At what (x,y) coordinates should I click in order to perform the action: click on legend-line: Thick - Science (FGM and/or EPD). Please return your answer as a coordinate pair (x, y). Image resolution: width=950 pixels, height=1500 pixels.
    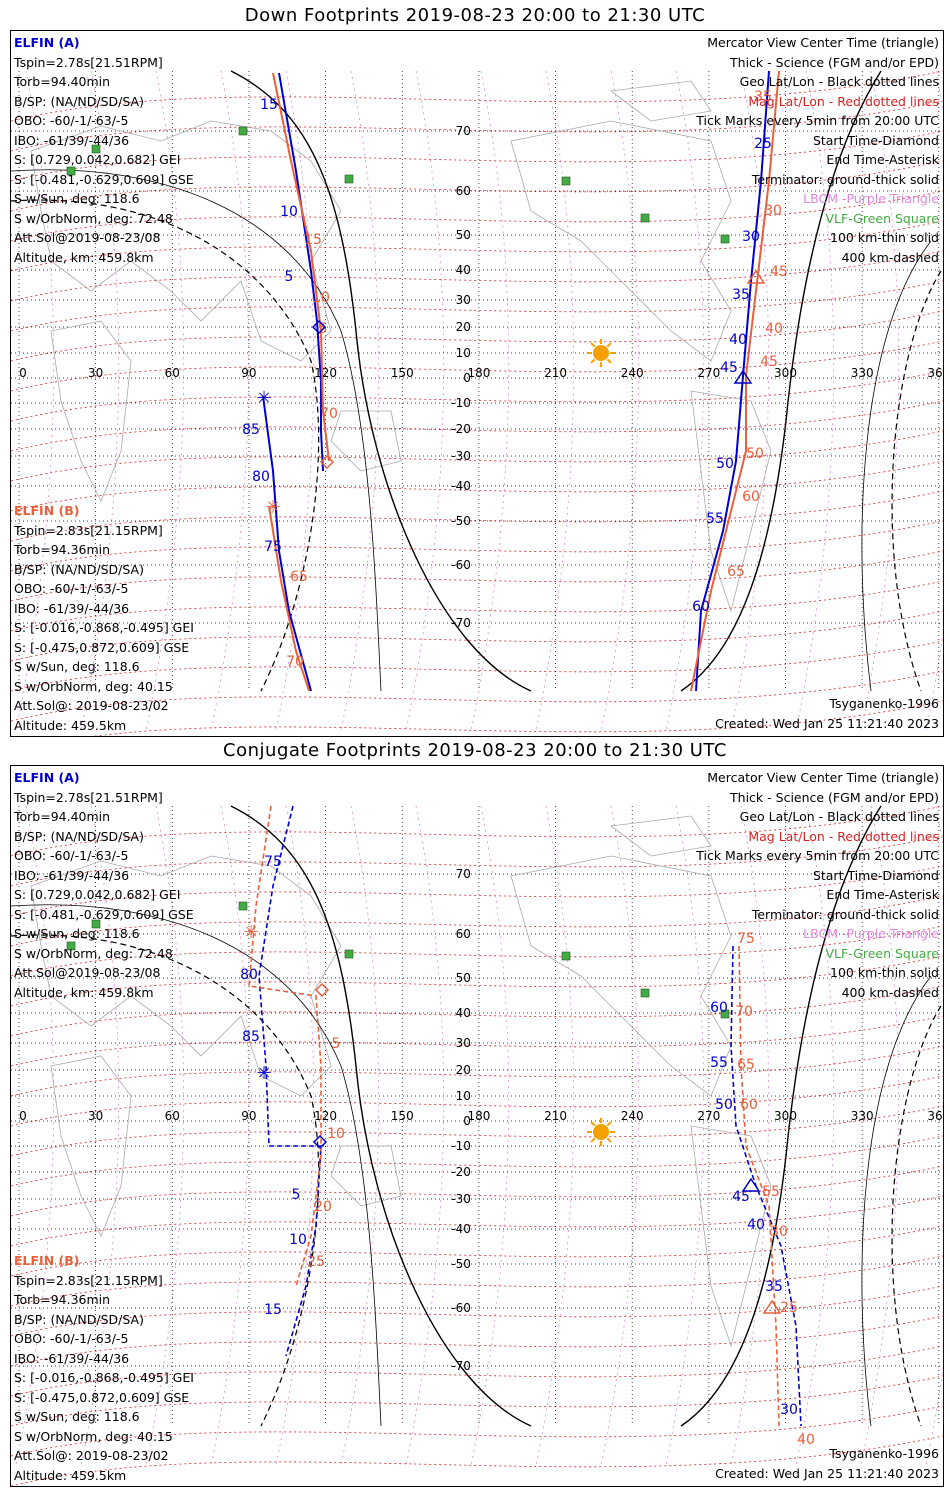
    Looking at the image, I should click on (834, 797).